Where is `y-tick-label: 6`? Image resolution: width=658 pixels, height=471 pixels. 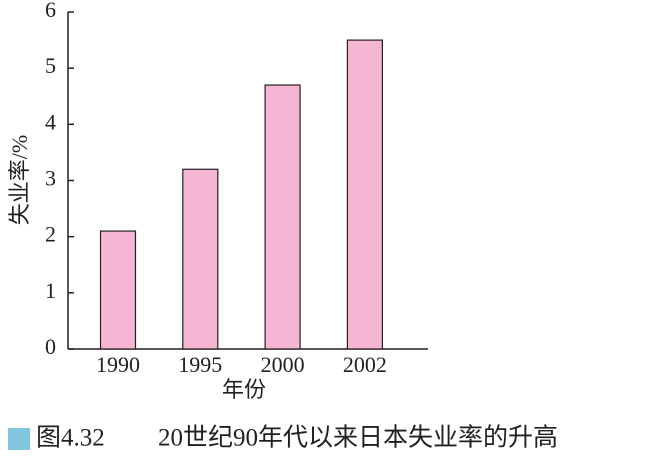
y-tick-label: 6 is located at coordinates (50, 11).